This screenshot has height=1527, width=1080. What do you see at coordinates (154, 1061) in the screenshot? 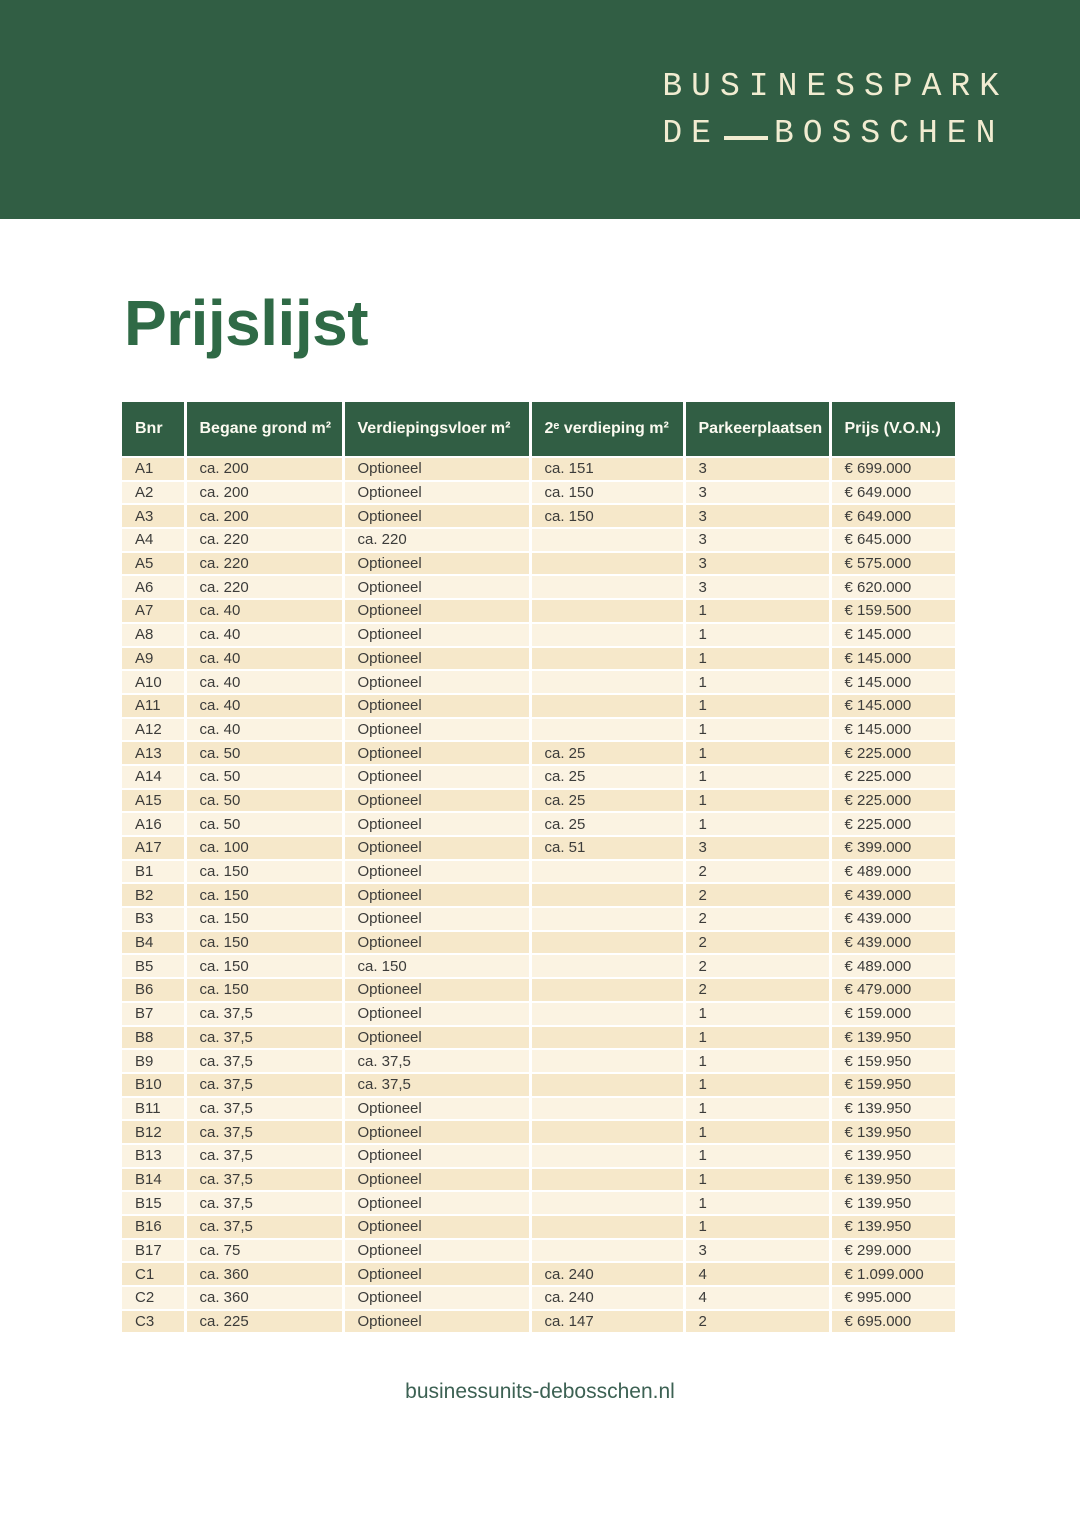
I see `cell-bnr: B9` at bounding box center [154, 1061].